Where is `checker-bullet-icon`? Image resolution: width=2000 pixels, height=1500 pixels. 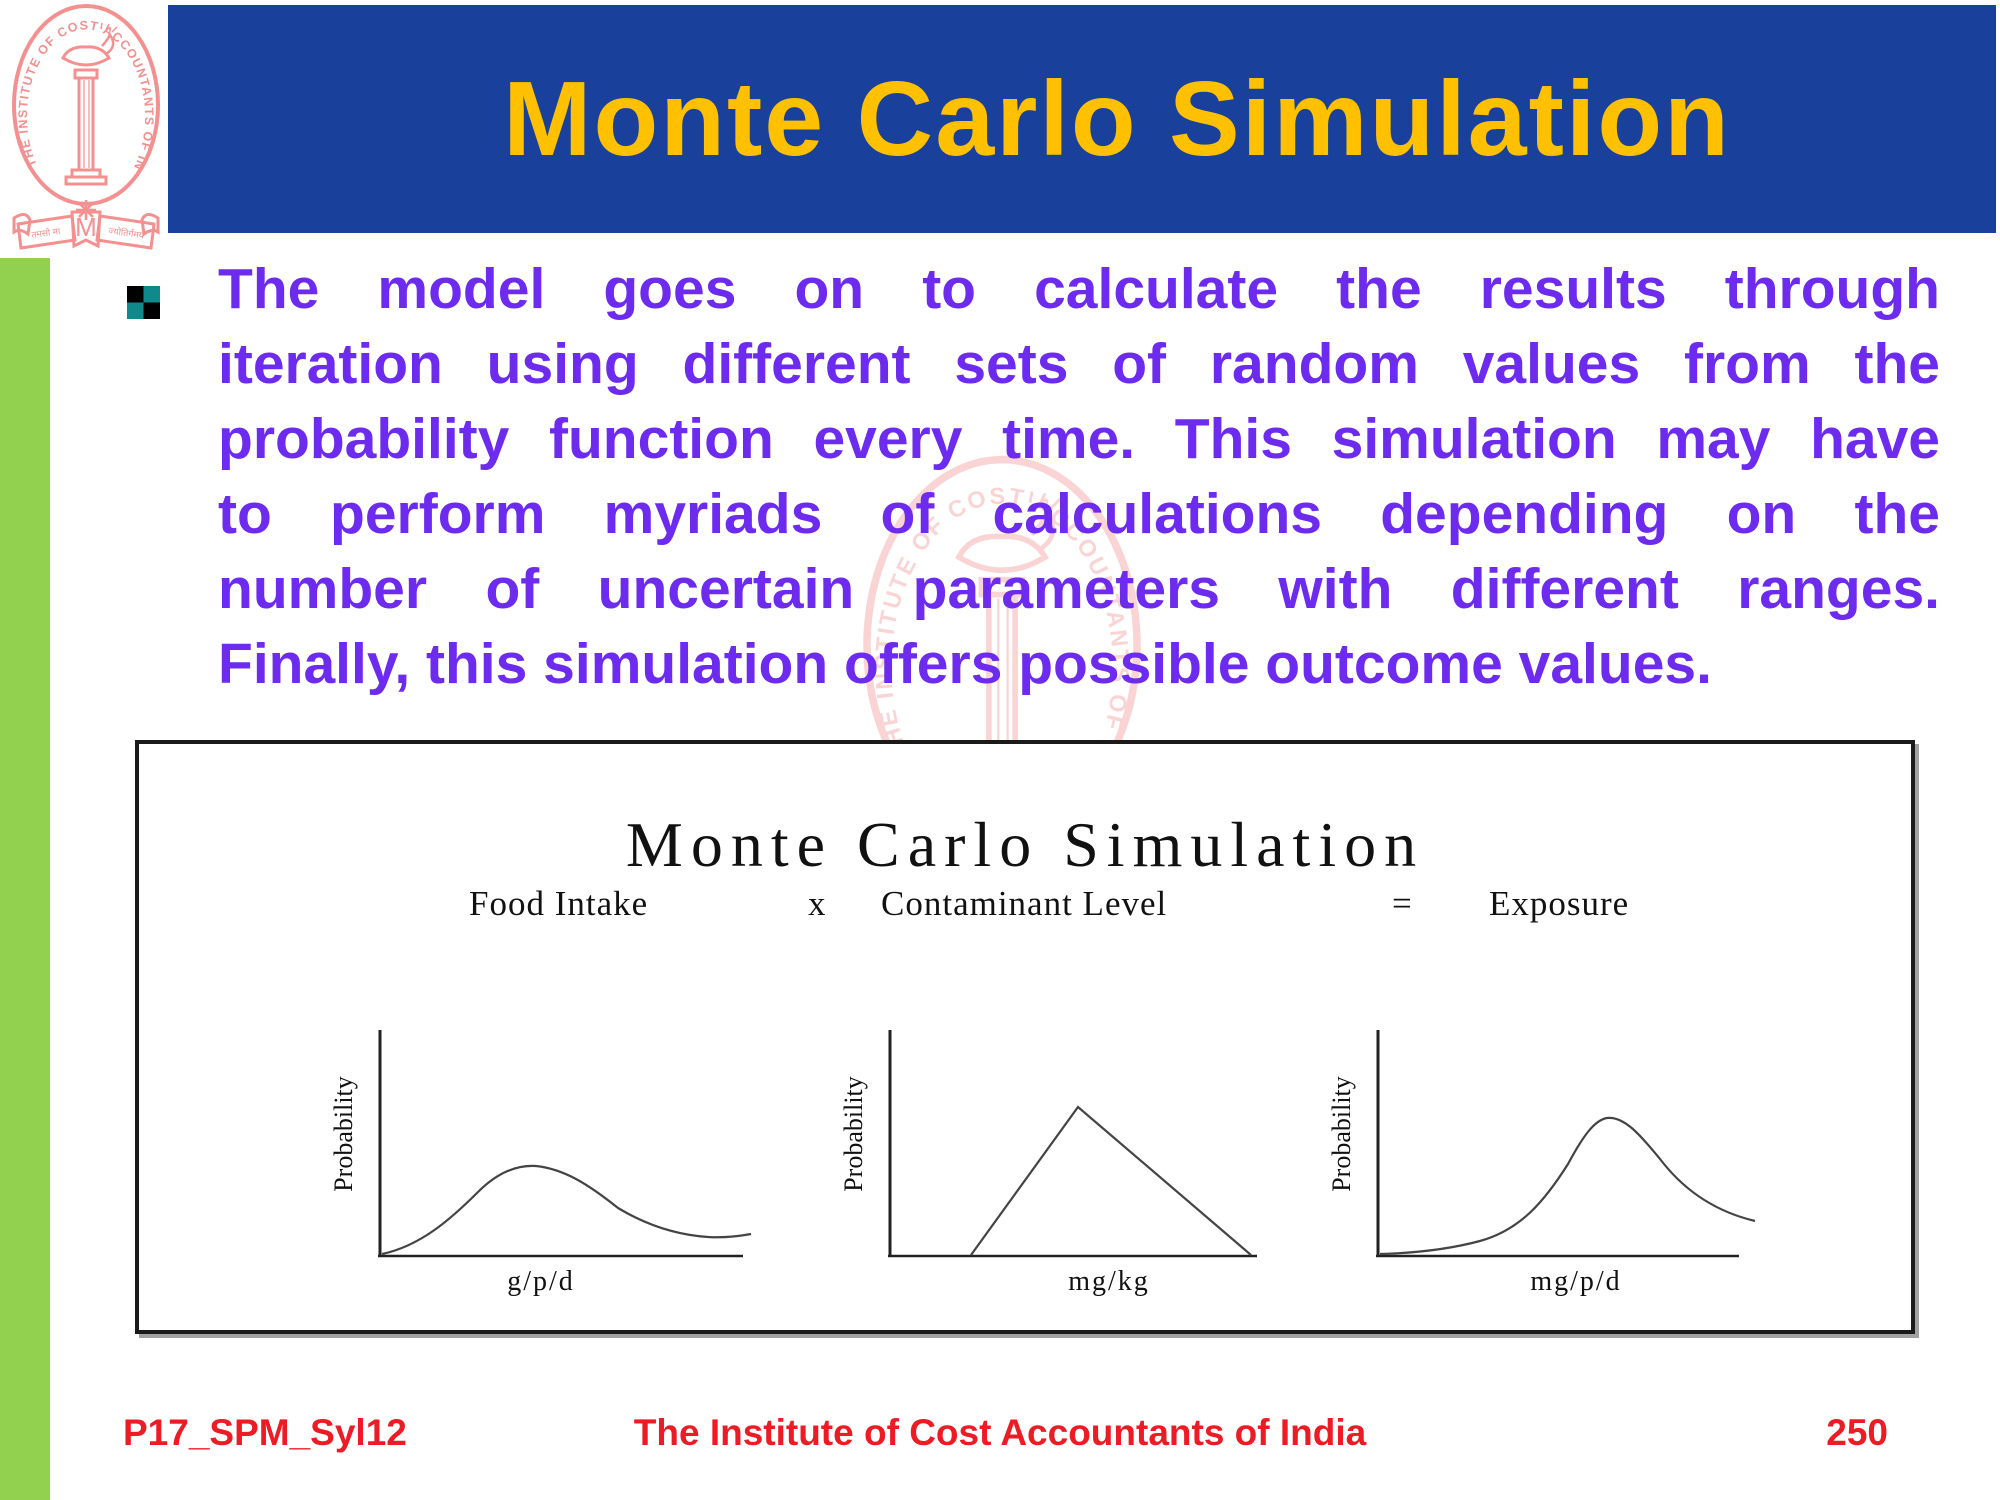 checker-bullet-icon is located at coordinates (143, 302).